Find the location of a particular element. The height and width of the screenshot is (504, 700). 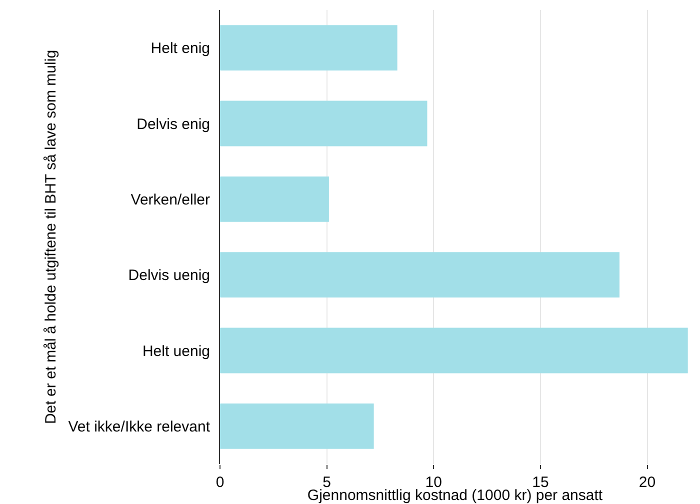

y-tick-label: Verken/eller is located at coordinates (170, 199).